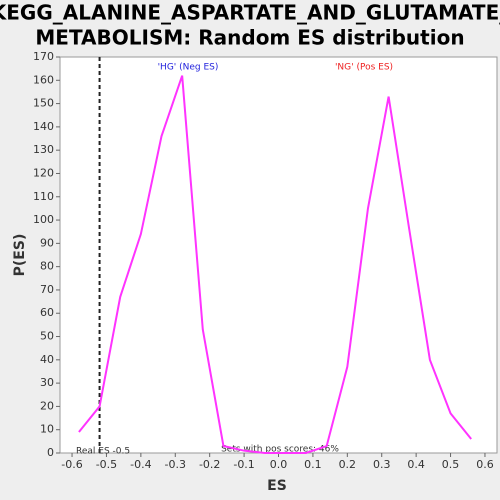 This screenshot has height=500, width=500. I want to click on y-tick-label: 10, so click(47, 429).